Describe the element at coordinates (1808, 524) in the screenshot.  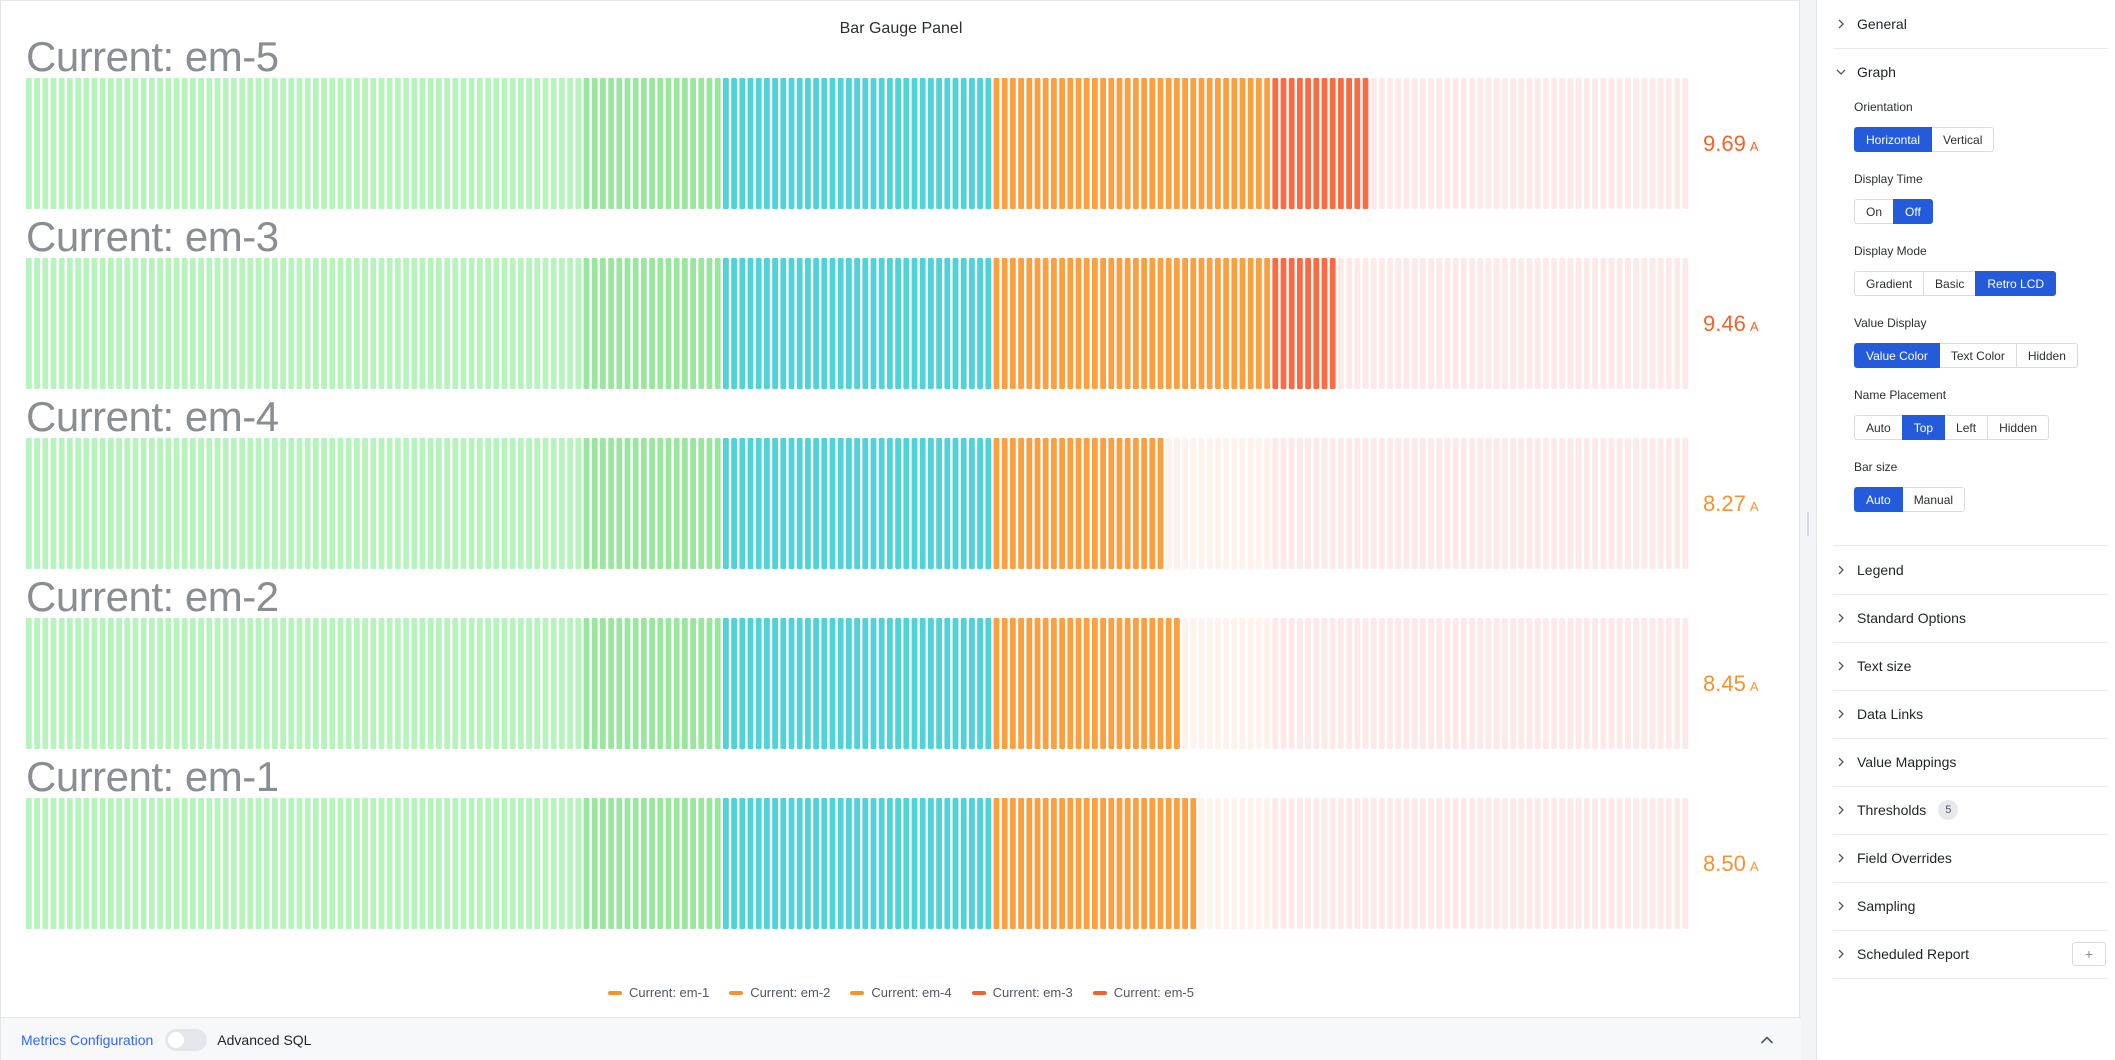
I see `panel-resize-handle` at that location.